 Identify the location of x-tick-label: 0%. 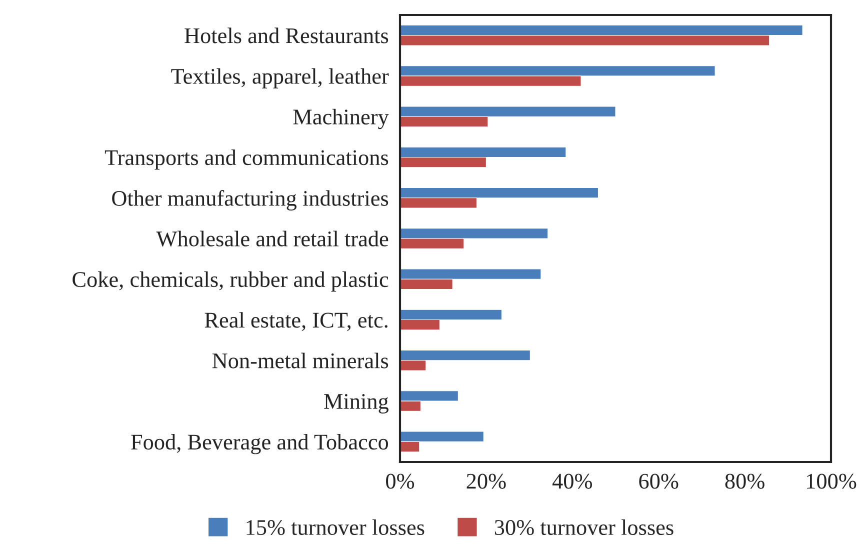
(400, 481).